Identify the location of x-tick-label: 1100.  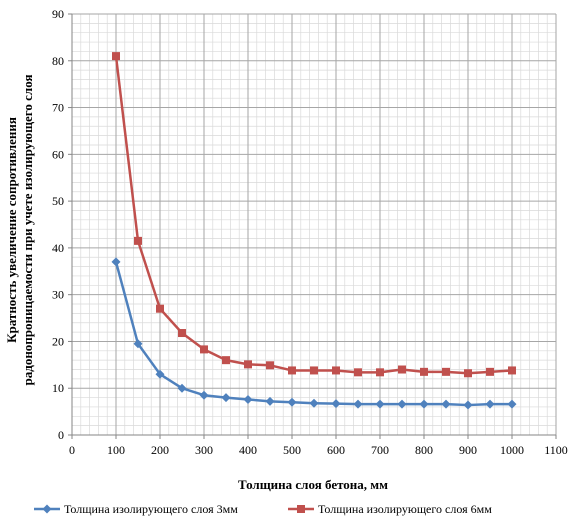
(556, 450).